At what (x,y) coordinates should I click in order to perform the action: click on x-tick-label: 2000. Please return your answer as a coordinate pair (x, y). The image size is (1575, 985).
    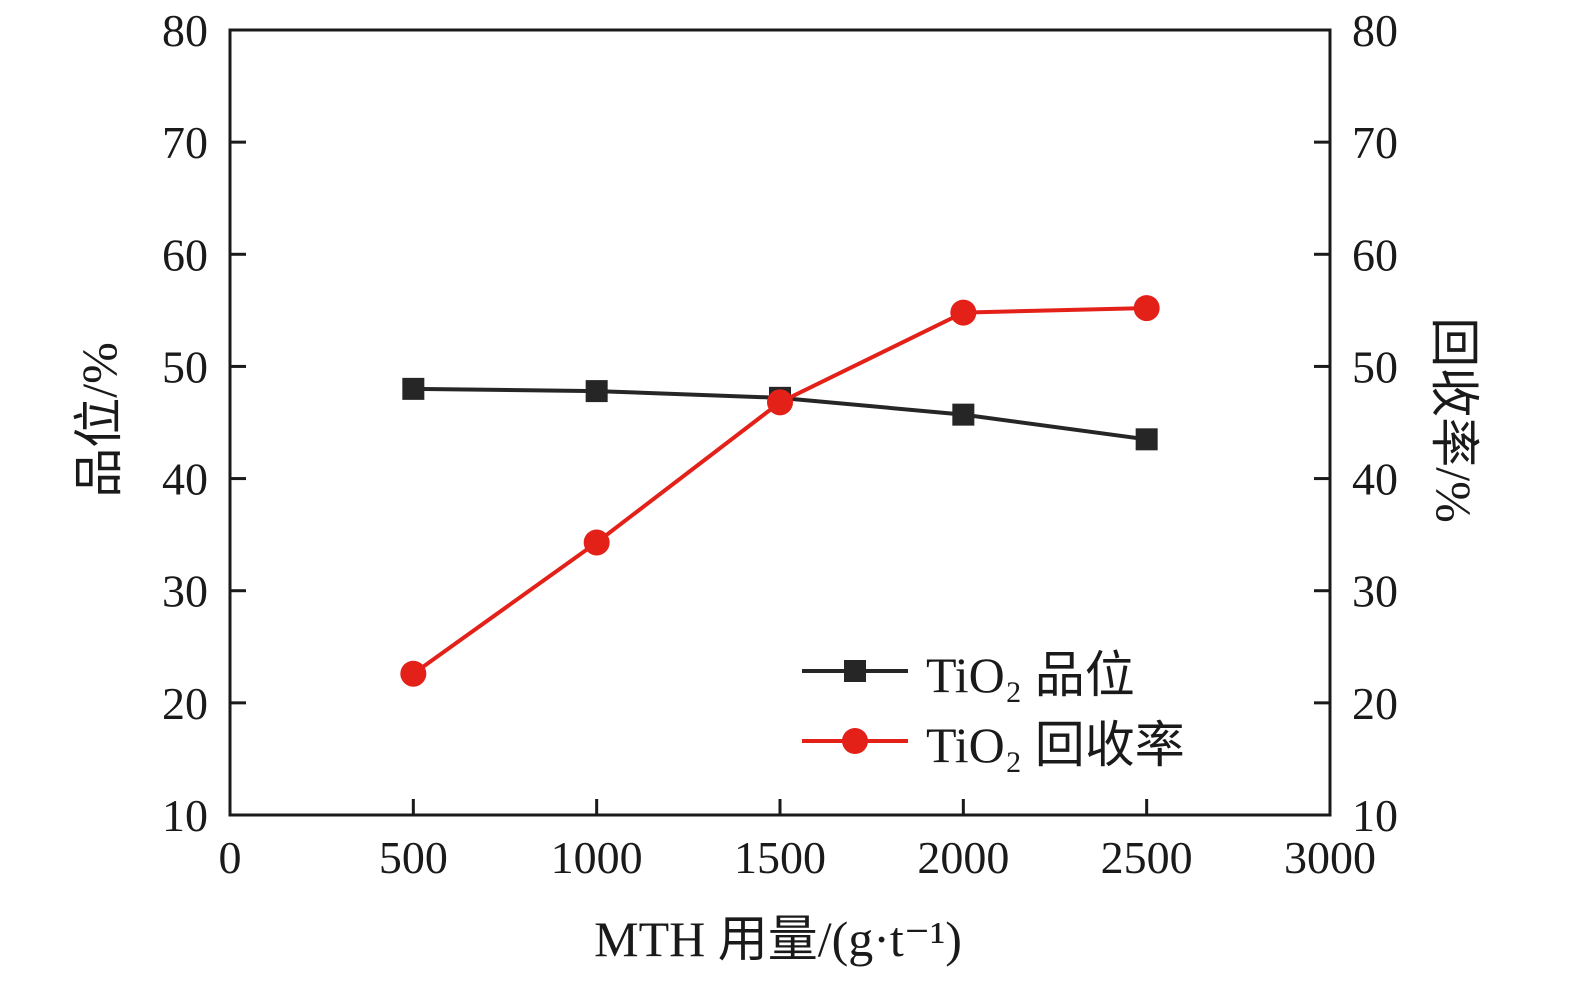
    Looking at the image, I should click on (963, 857).